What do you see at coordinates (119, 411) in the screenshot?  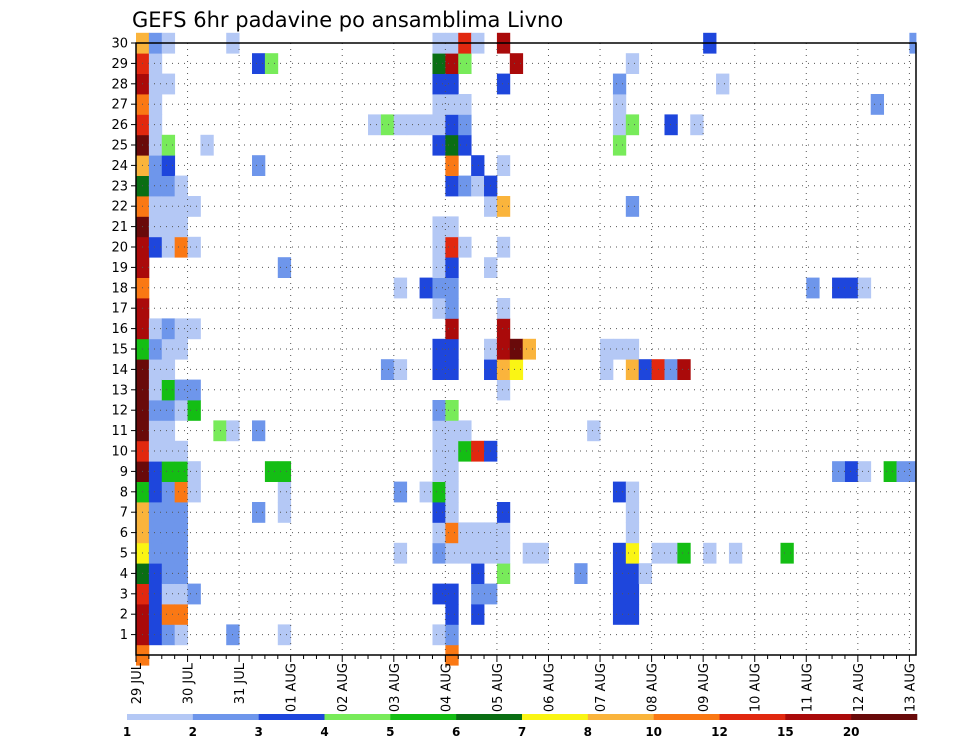 I see `y-tick-label: 12` at bounding box center [119, 411].